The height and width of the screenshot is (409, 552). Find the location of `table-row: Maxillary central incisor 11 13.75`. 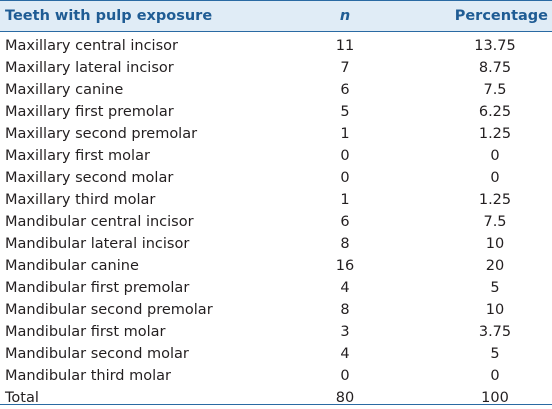

table-row: Maxillary central incisor 11 13.75 is located at coordinates (276, 46).